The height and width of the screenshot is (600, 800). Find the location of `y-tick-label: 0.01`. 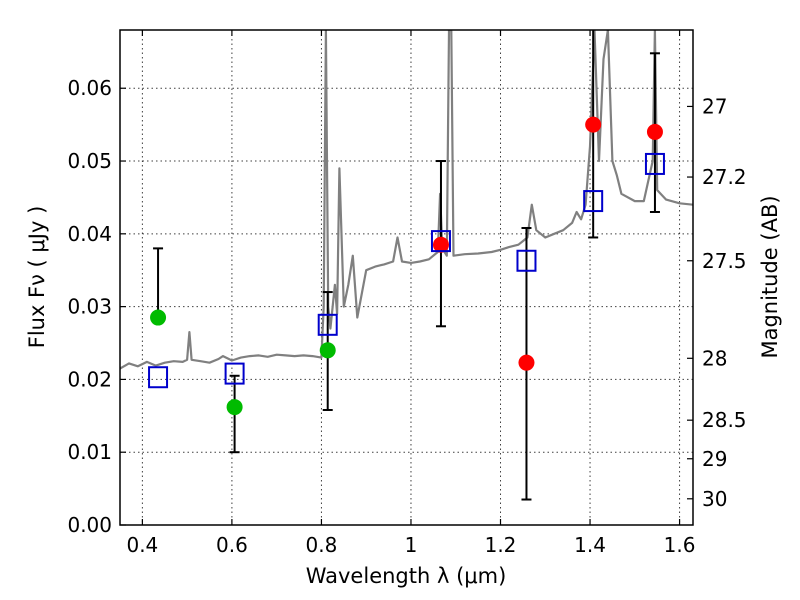

y-tick-label: 0.01 is located at coordinates (89, 452).